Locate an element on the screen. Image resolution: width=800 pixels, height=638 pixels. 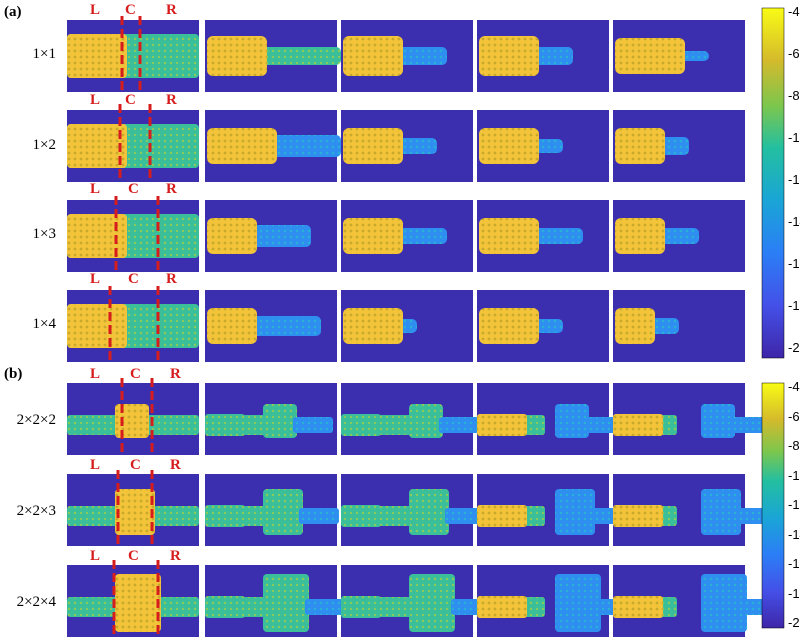
region-label-R-row4: R is located at coordinates (171, 279).